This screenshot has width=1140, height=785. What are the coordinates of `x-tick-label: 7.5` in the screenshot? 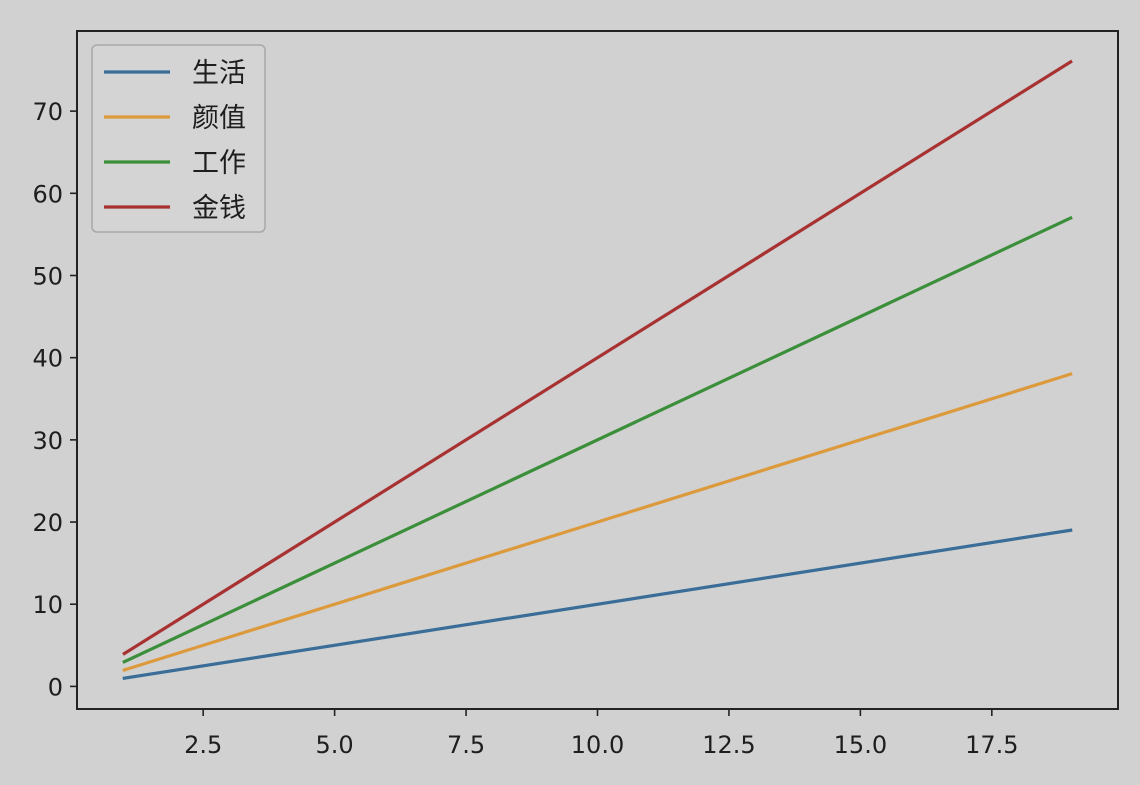 It's located at (466, 745).